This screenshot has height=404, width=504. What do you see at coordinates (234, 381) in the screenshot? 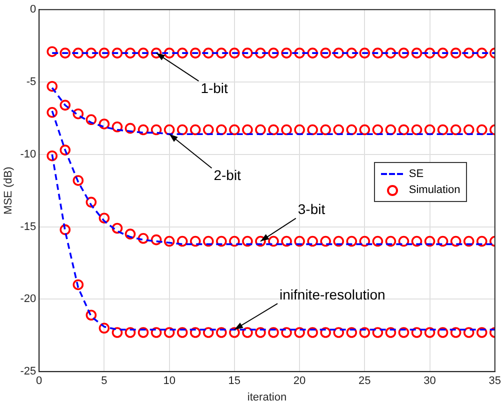
I see `x-tick-label: 15` at bounding box center [234, 381].